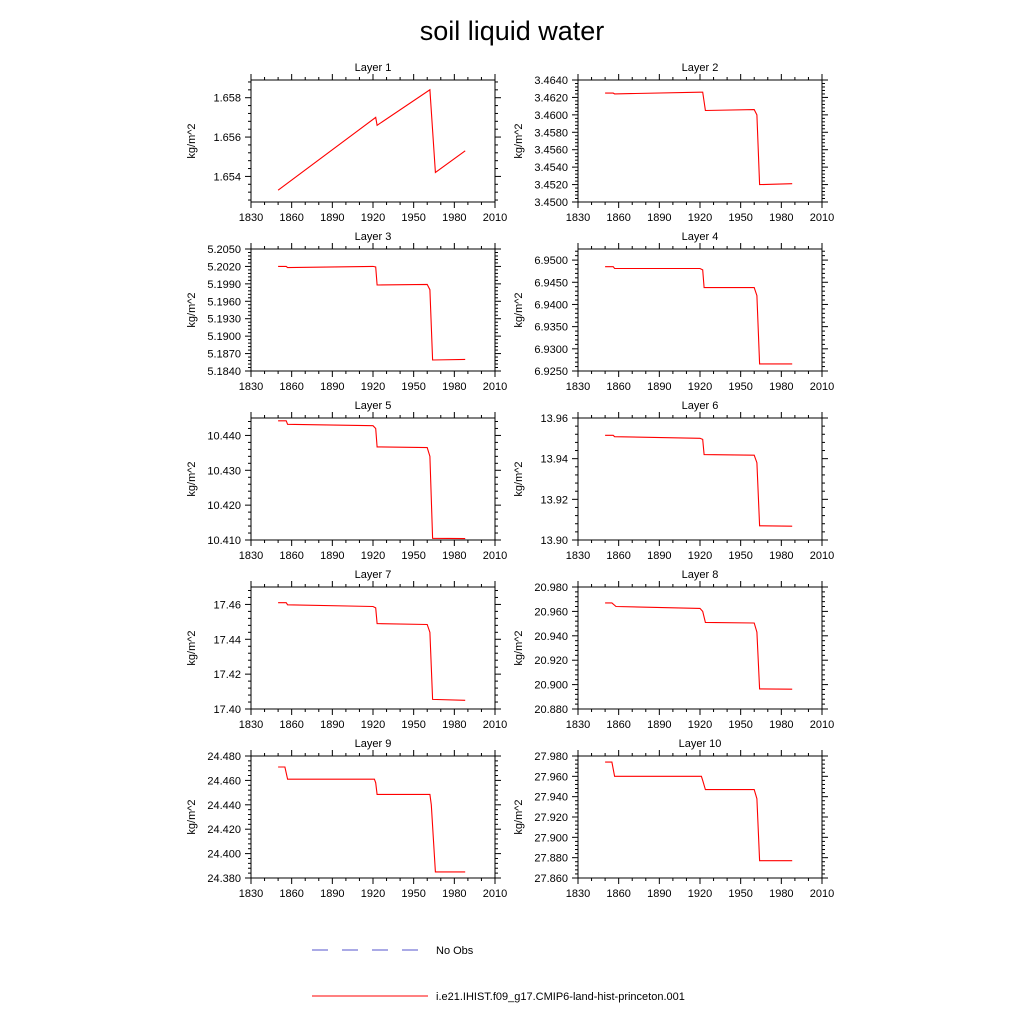 The height and width of the screenshot is (1024, 1024). What do you see at coordinates (512, 31) in the screenshot?
I see `figure-title: soil liquid water` at bounding box center [512, 31].